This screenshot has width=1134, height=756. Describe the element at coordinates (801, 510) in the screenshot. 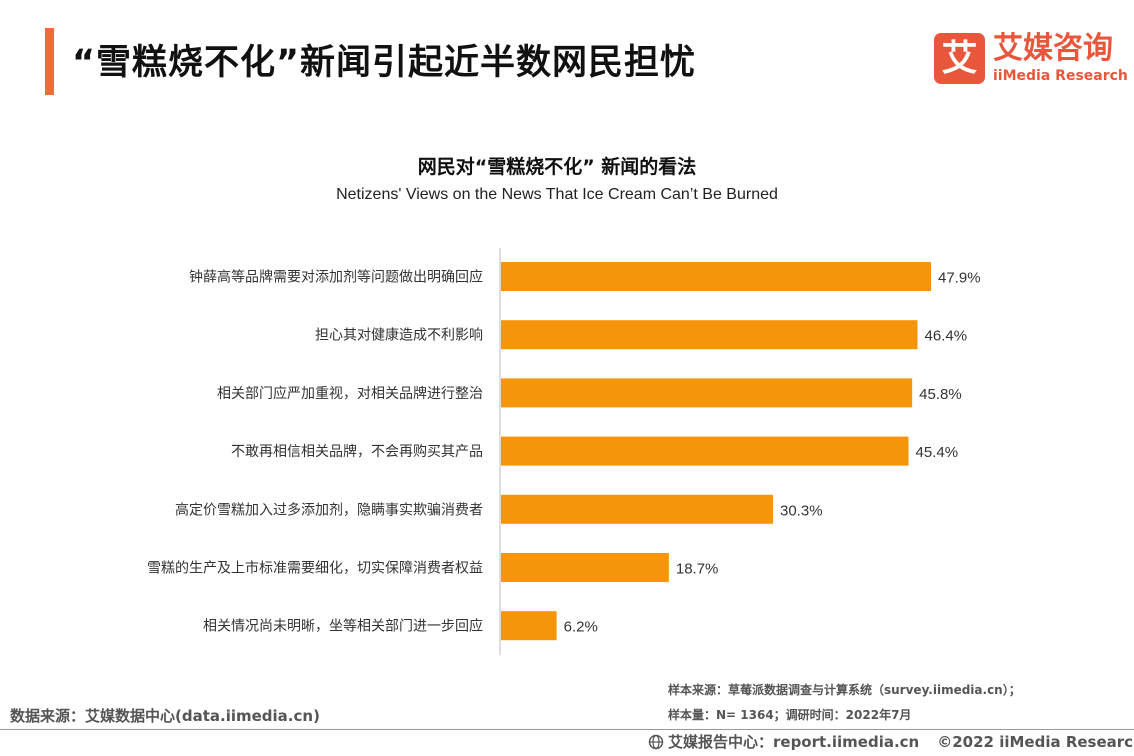

I see `value-label-4: 30.3%` at that location.